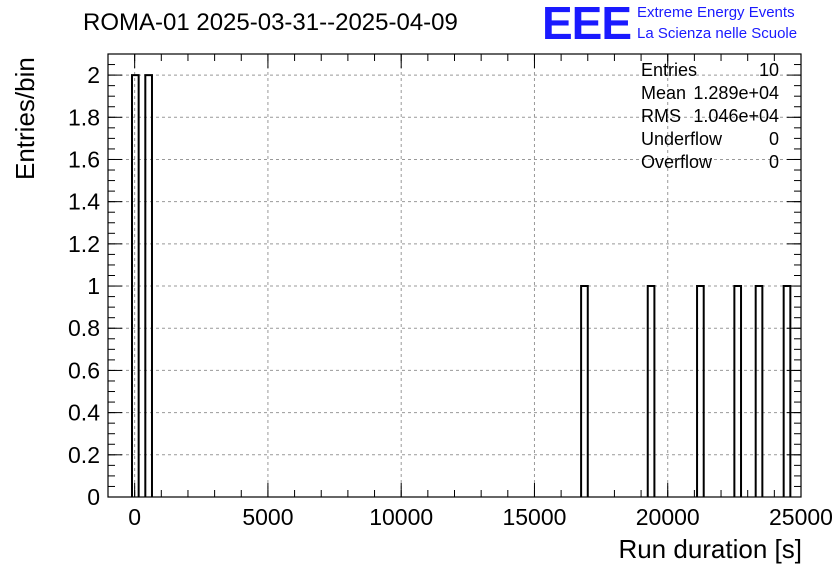 The height and width of the screenshot is (572, 836). I want to click on stats-key: Entries, so click(669, 70).